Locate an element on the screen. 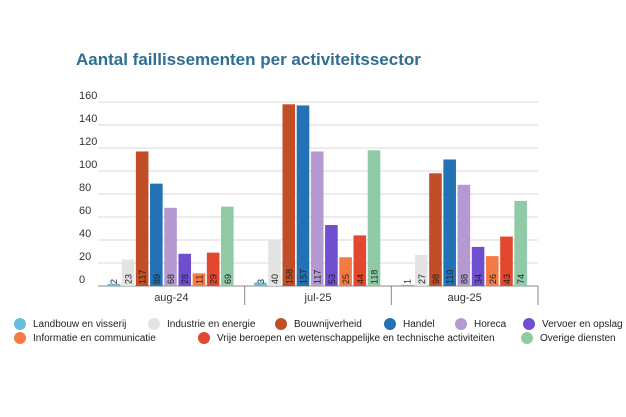  bar-value-label: 118 is located at coordinates (375, 277).